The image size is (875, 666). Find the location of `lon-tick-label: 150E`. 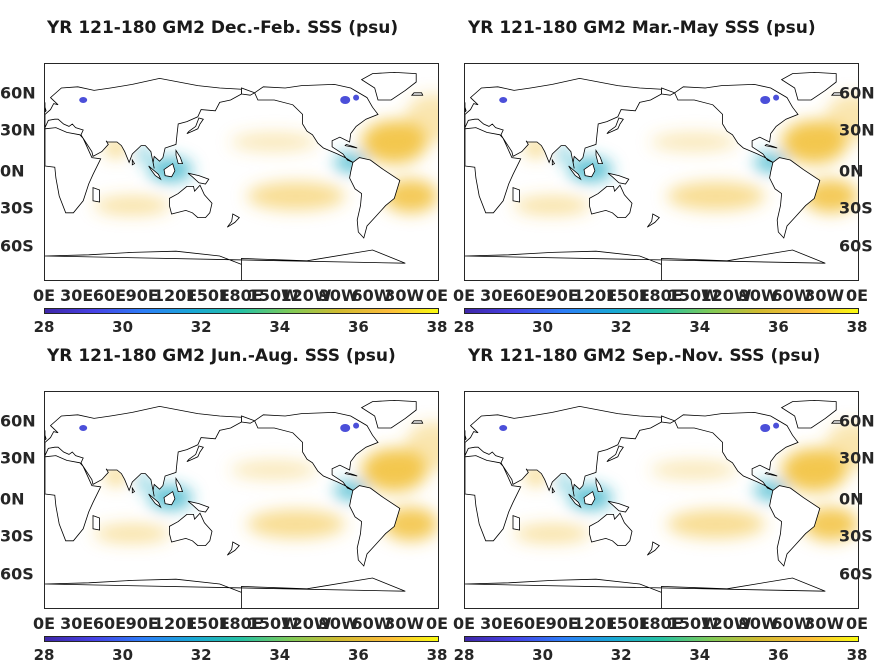

lon-tick-label: 150E is located at coordinates (627, 623).